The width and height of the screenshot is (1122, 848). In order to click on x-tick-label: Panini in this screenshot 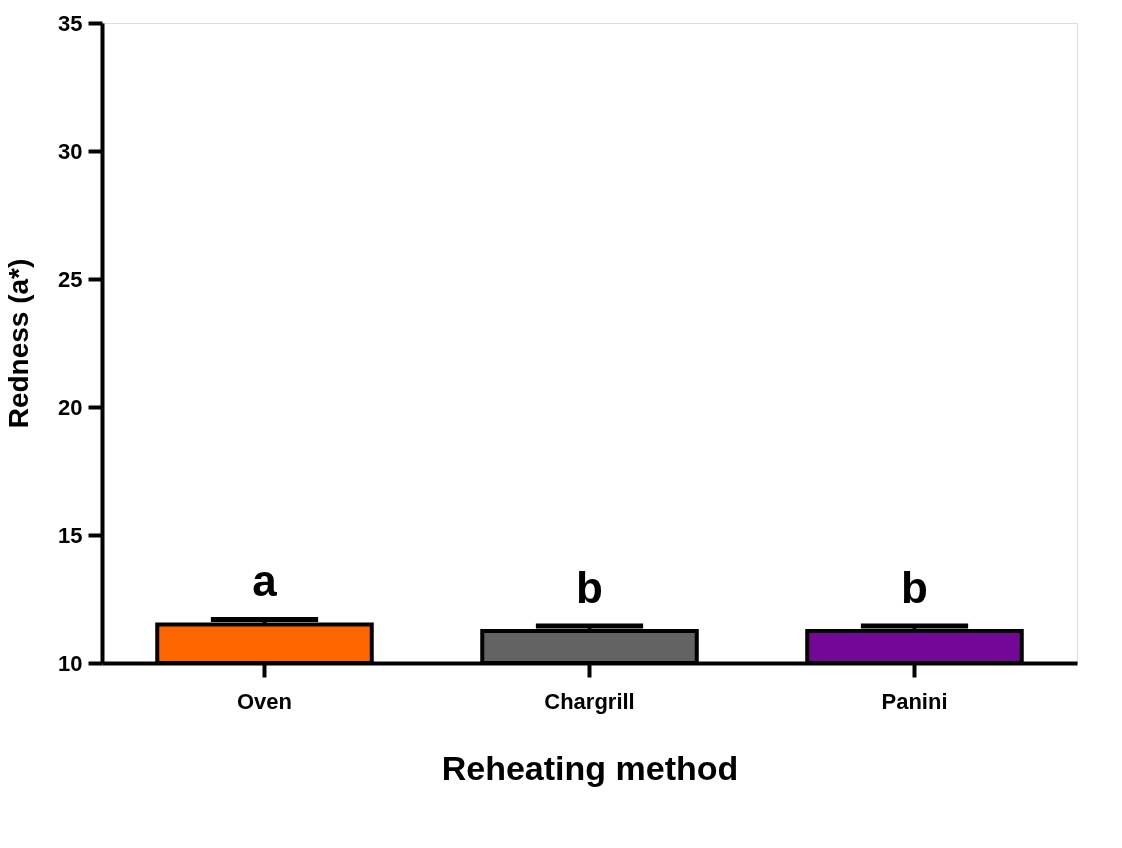, I will do `click(914, 701)`.